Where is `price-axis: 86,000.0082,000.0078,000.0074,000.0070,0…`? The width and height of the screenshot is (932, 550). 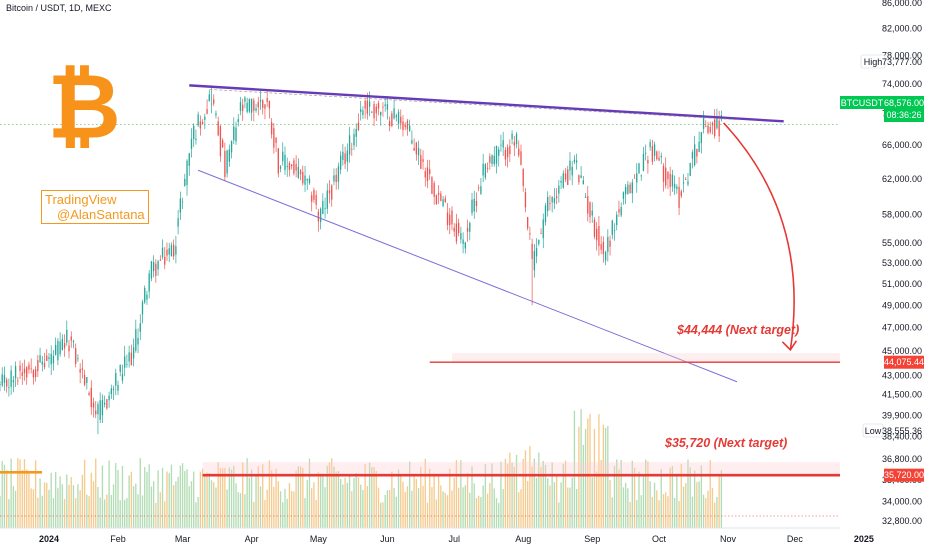 price-axis: 86,000.0082,000.0078,000.0074,000.0070,0… is located at coordinates (902, 263).